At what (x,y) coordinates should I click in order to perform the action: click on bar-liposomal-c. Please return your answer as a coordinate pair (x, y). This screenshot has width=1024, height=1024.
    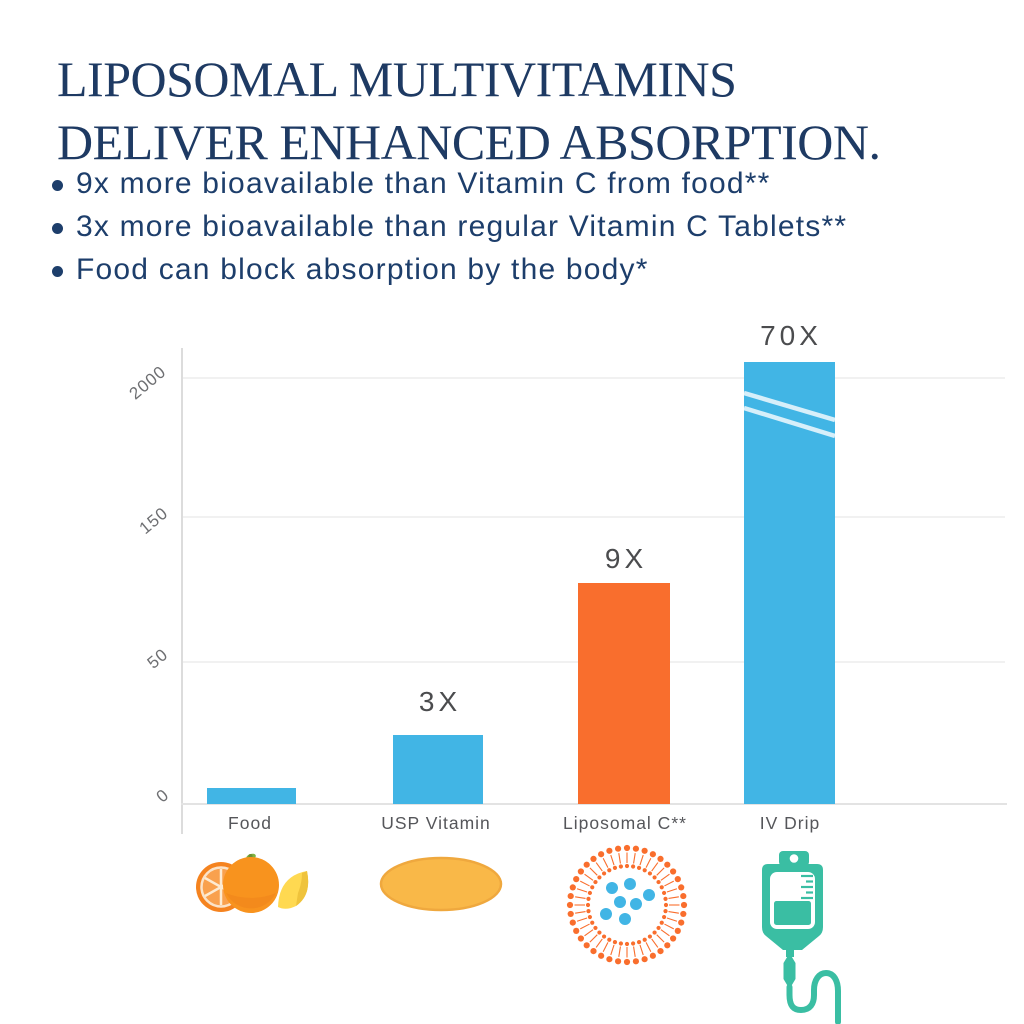
    Looking at the image, I should click on (624, 693).